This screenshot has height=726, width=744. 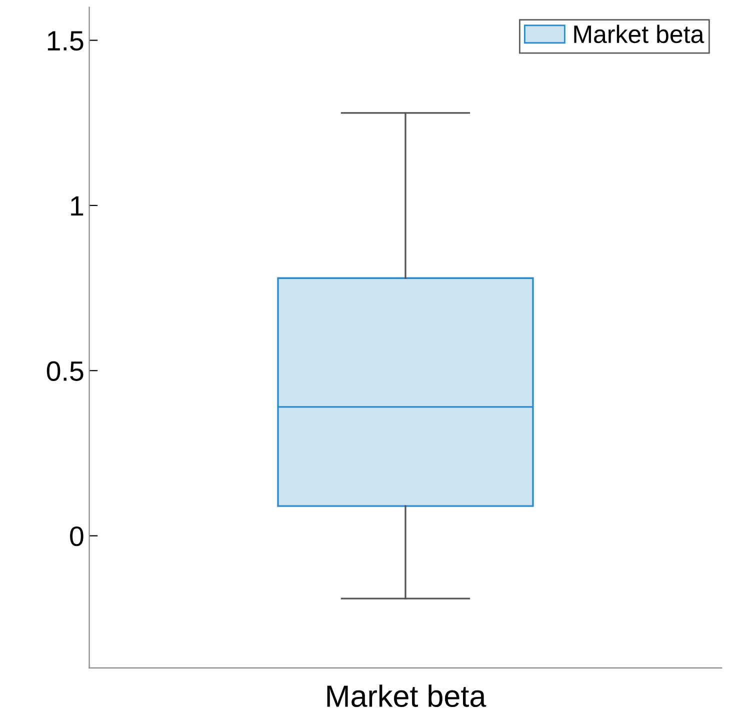 What do you see at coordinates (77, 536) in the screenshot?
I see `y-tick-label: 0` at bounding box center [77, 536].